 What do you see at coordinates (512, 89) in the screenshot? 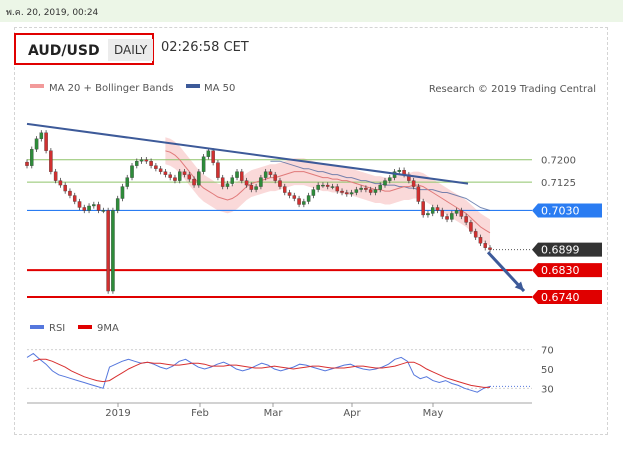
I see `research-credit: Research © 2019 Trading Central` at bounding box center [512, 89].